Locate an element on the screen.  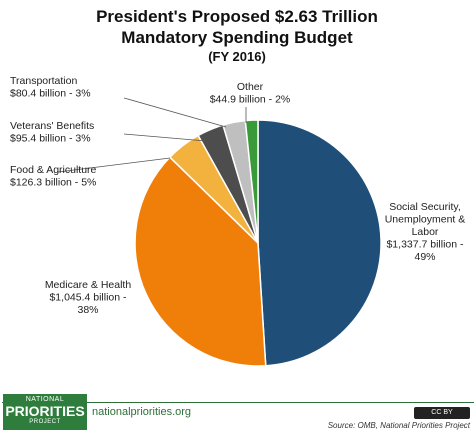
slice-label-5: Other $44.9 billion - 2% is located at coordinates (250, 93).